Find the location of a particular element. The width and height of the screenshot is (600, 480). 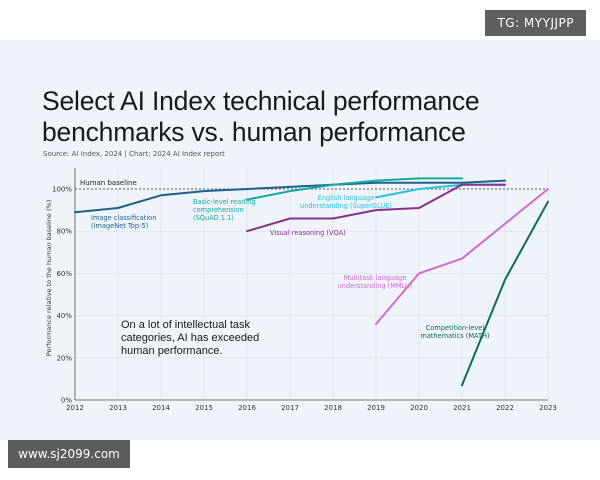

series-label: English language is located at coordinates (346, 198).